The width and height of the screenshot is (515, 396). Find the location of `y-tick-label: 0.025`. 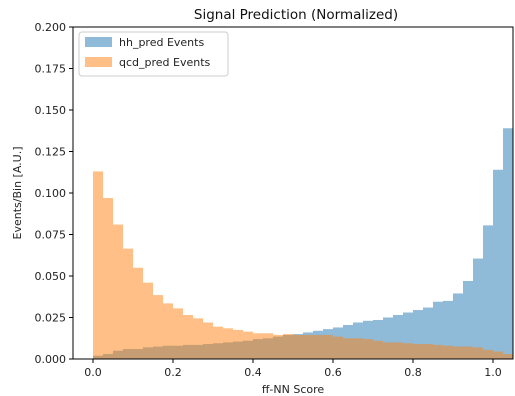

y-tick-label: 0.025 is located at coordinates (51, 318).